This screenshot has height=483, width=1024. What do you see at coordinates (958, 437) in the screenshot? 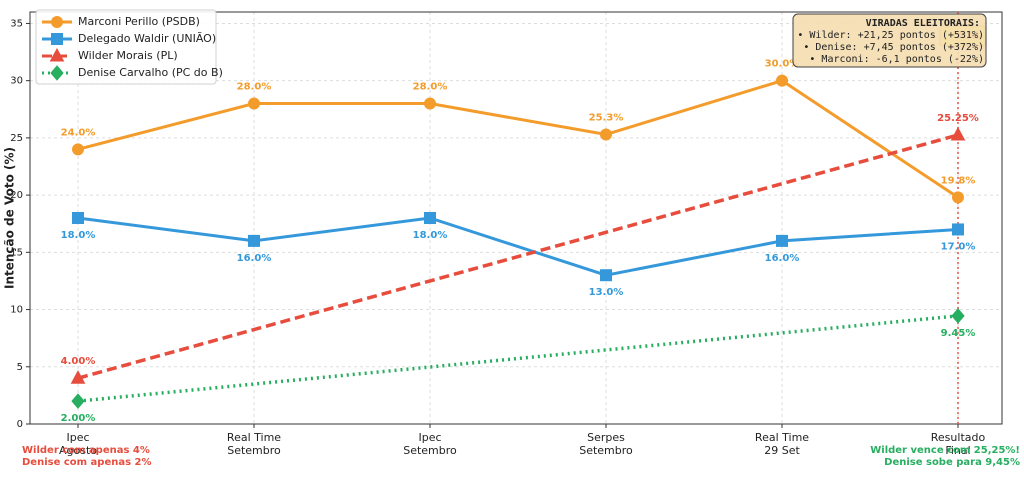
I see `x-tick-label: Resultado` at bounding box center [958, 437].